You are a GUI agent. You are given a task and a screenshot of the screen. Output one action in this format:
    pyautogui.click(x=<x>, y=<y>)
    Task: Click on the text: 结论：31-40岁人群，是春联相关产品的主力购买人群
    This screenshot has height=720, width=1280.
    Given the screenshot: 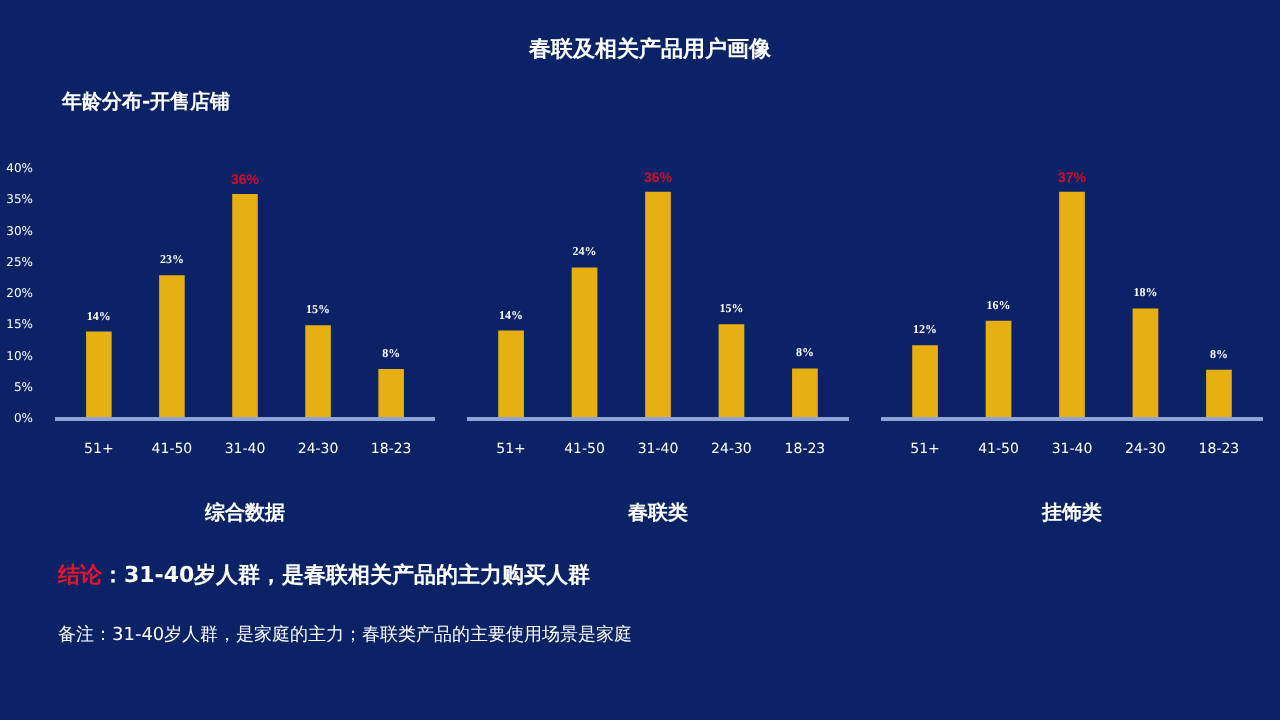 What is the action you would take?
    pyautogui.click(x=324, y=576)
    